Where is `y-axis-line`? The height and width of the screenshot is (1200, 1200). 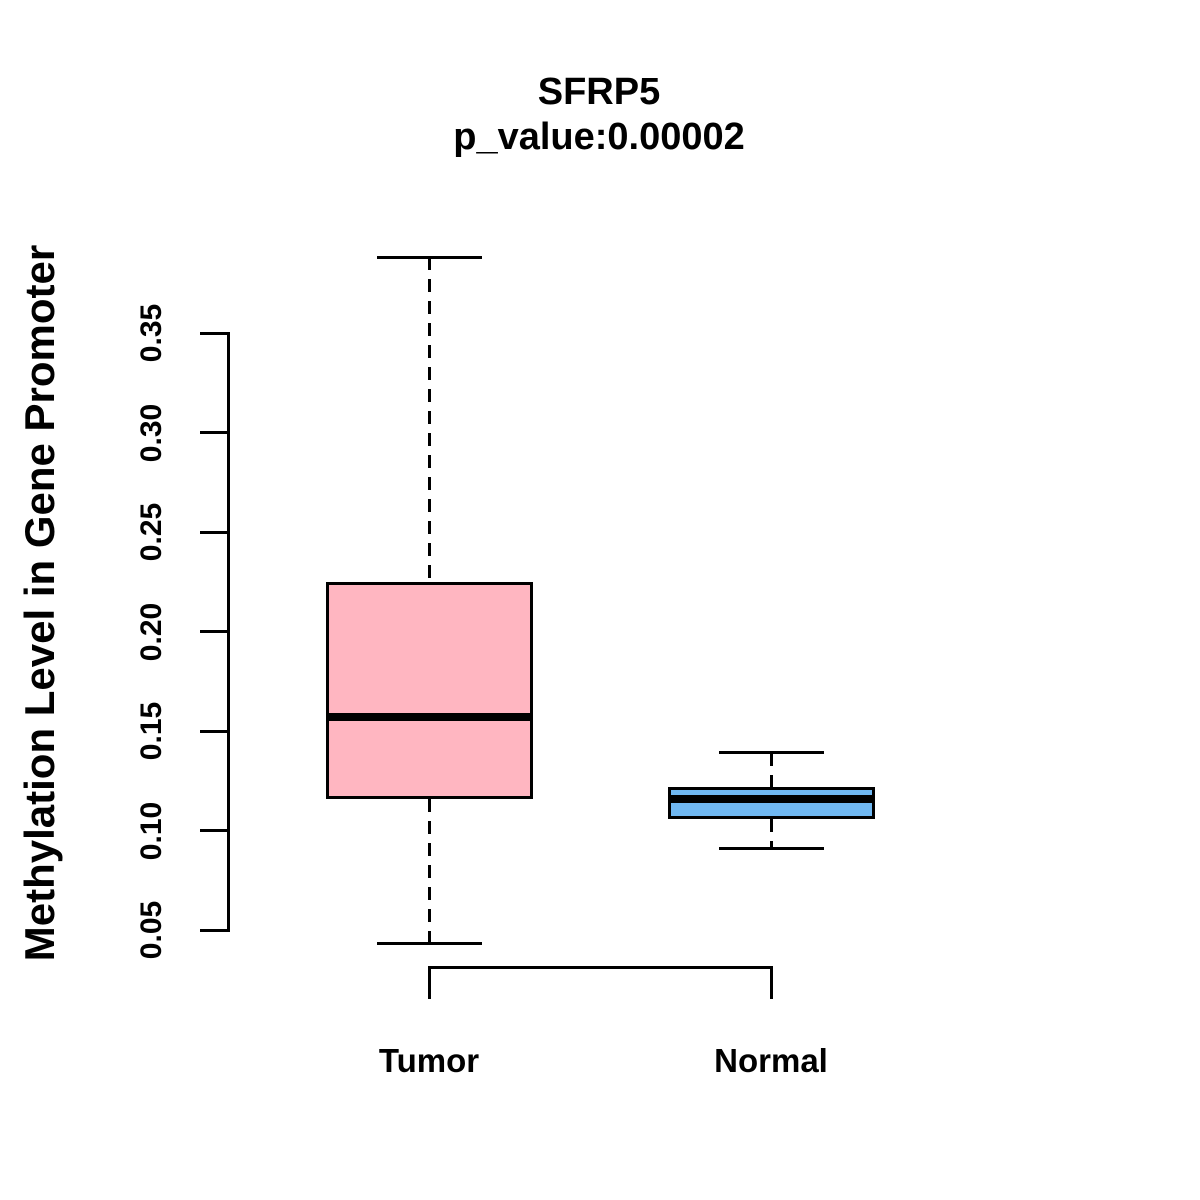 y-axis-line is located at coordinates (228, 631).